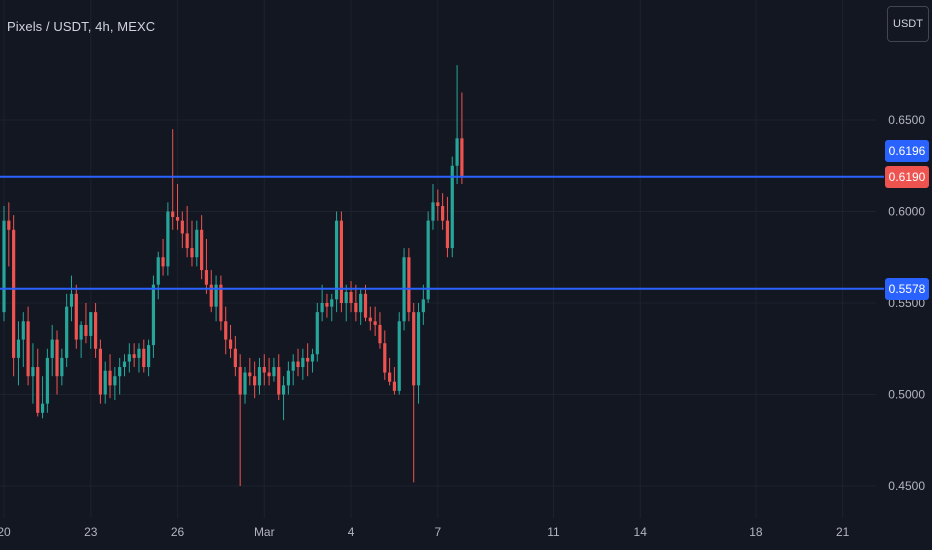 Image resolution: width=932 pixels, height=550 pixels. What do you see at coordinates (178, 532) in the screenshot?
I see `x-tick-label: 26` at bounding box center [178, 532].